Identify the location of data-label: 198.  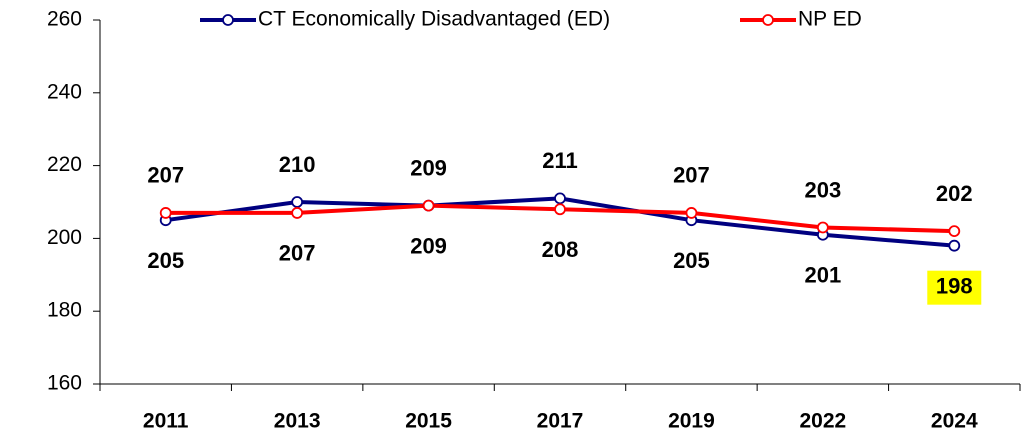
(954, 285).